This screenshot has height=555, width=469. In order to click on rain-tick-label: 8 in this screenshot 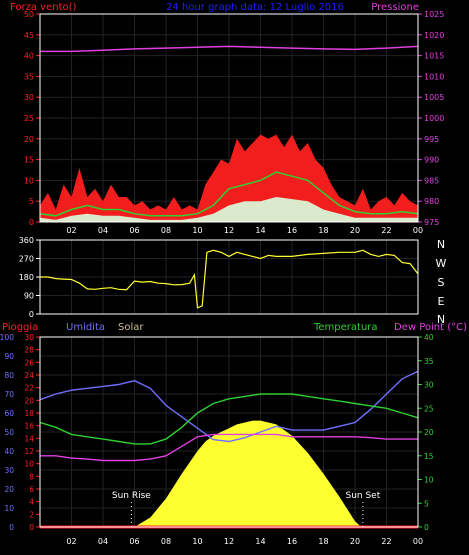, I will do `click(31, 476)`.